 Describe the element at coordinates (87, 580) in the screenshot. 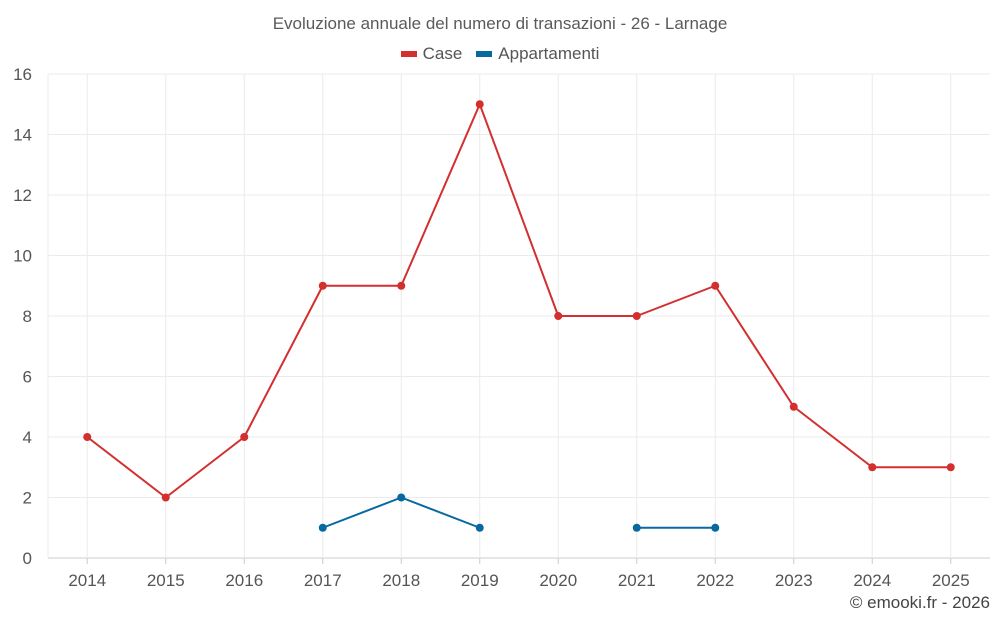

I see `x-tick-label: 2014` at that location.